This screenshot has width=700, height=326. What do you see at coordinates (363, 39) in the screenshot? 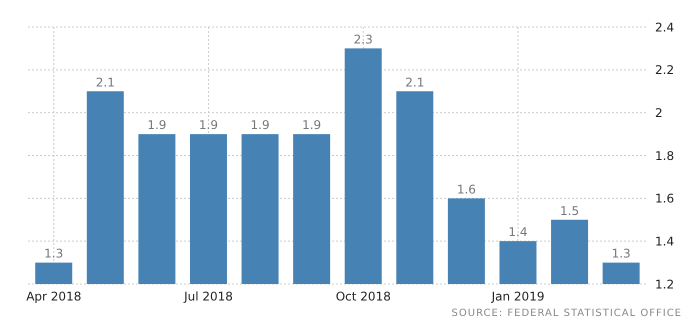
I see `data-label: 2.3` at bounding box center [363, 39].